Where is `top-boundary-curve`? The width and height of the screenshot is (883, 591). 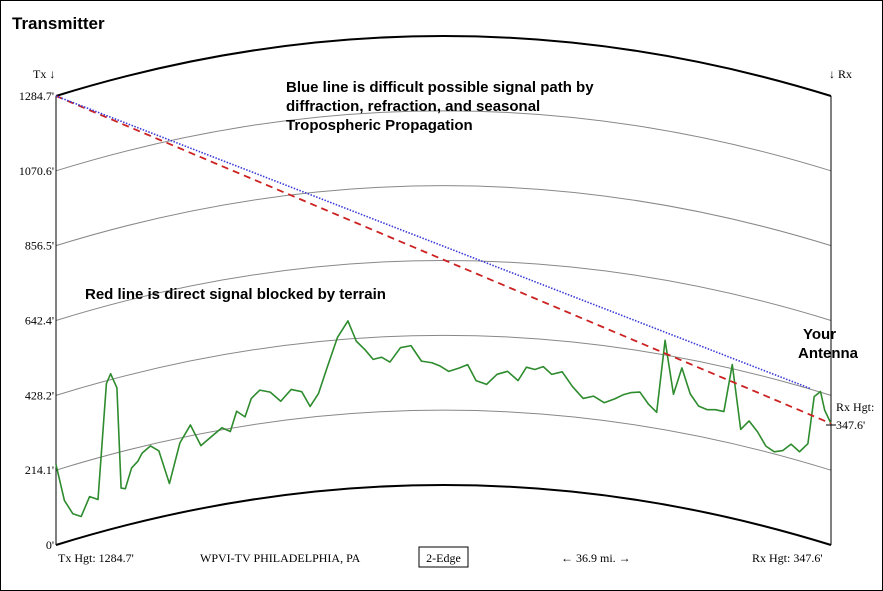 top-boundary-curve is located at coordinates (443, 66).